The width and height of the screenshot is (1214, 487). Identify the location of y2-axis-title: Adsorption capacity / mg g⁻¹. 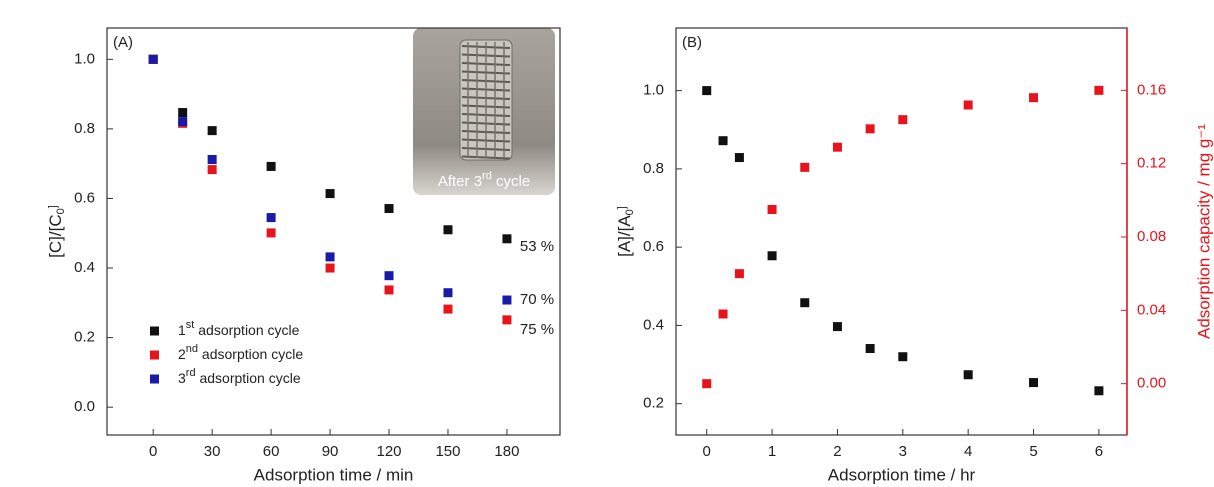
(1203, 231).